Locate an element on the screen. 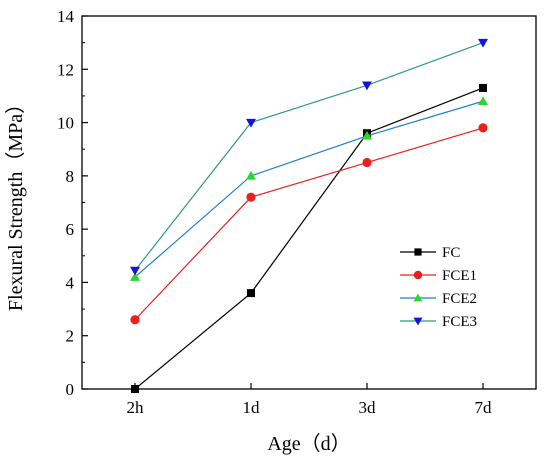 The width and height of the screenshot is (550, 464). legend-label: FCE2 is located at coordinates (459, 299).